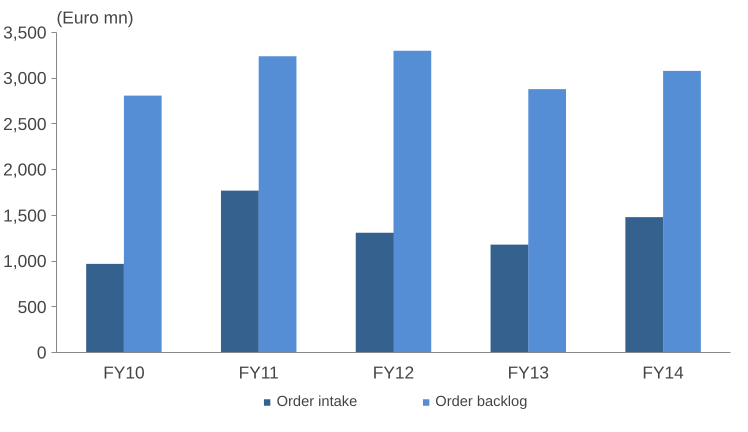 The height and width of the screenshot is (432, 748). What do you see at coordinates (393, 372) in the screenshot?
I see `x-tick-label: FY12` at bounding box center [393, 372].